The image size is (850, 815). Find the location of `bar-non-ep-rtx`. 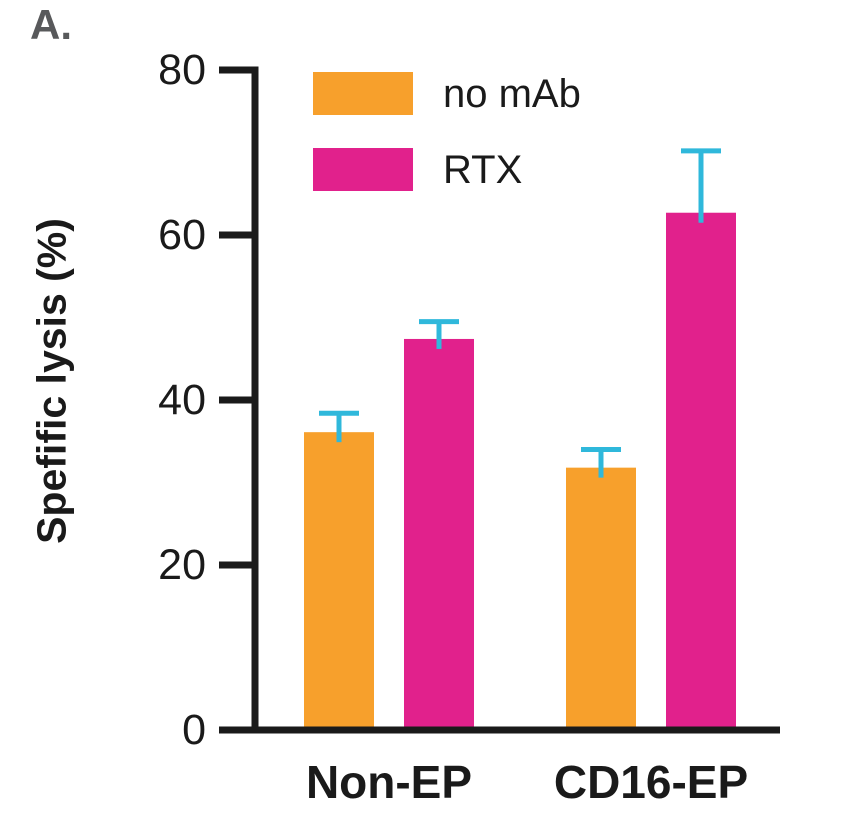

bar-non-ep-rtx is located at coordinates (439, 535).